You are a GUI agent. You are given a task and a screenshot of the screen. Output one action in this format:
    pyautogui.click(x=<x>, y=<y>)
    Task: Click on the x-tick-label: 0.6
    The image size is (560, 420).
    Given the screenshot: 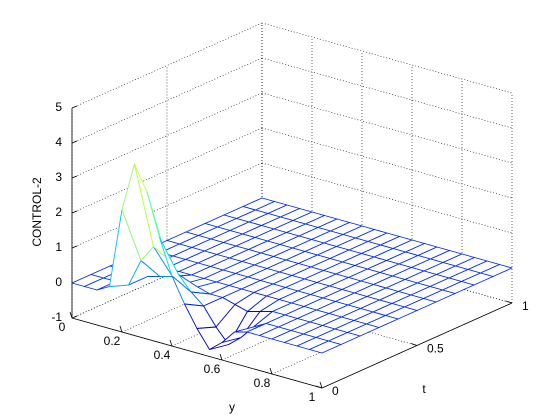 What is the action you would take?
    pyautogui.click(x=212, y=369)
    